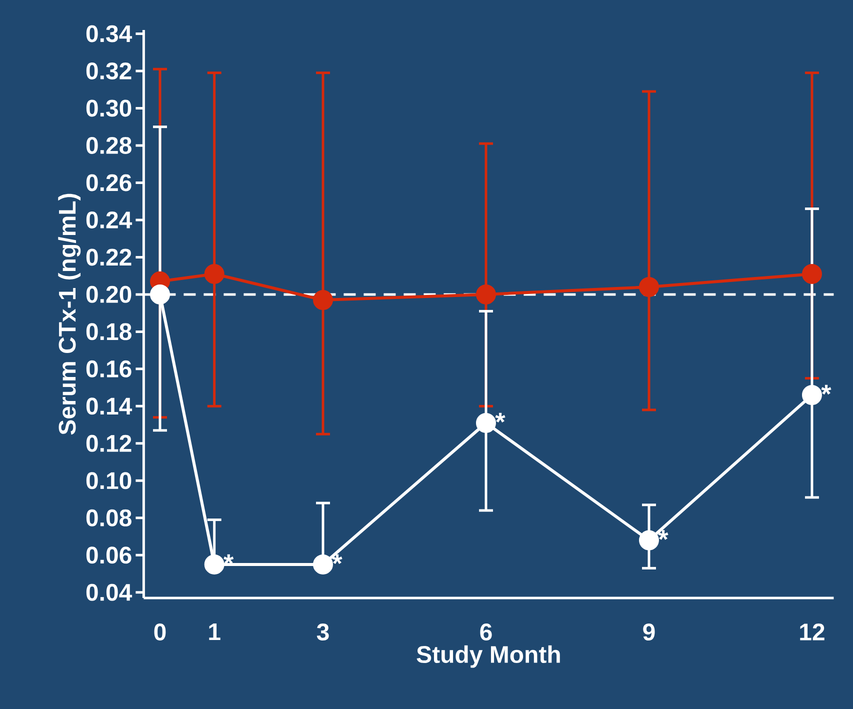 The height and width of the screenshot is (709, 853). I want to click on x-tick-label: 9, so click(649, 632).